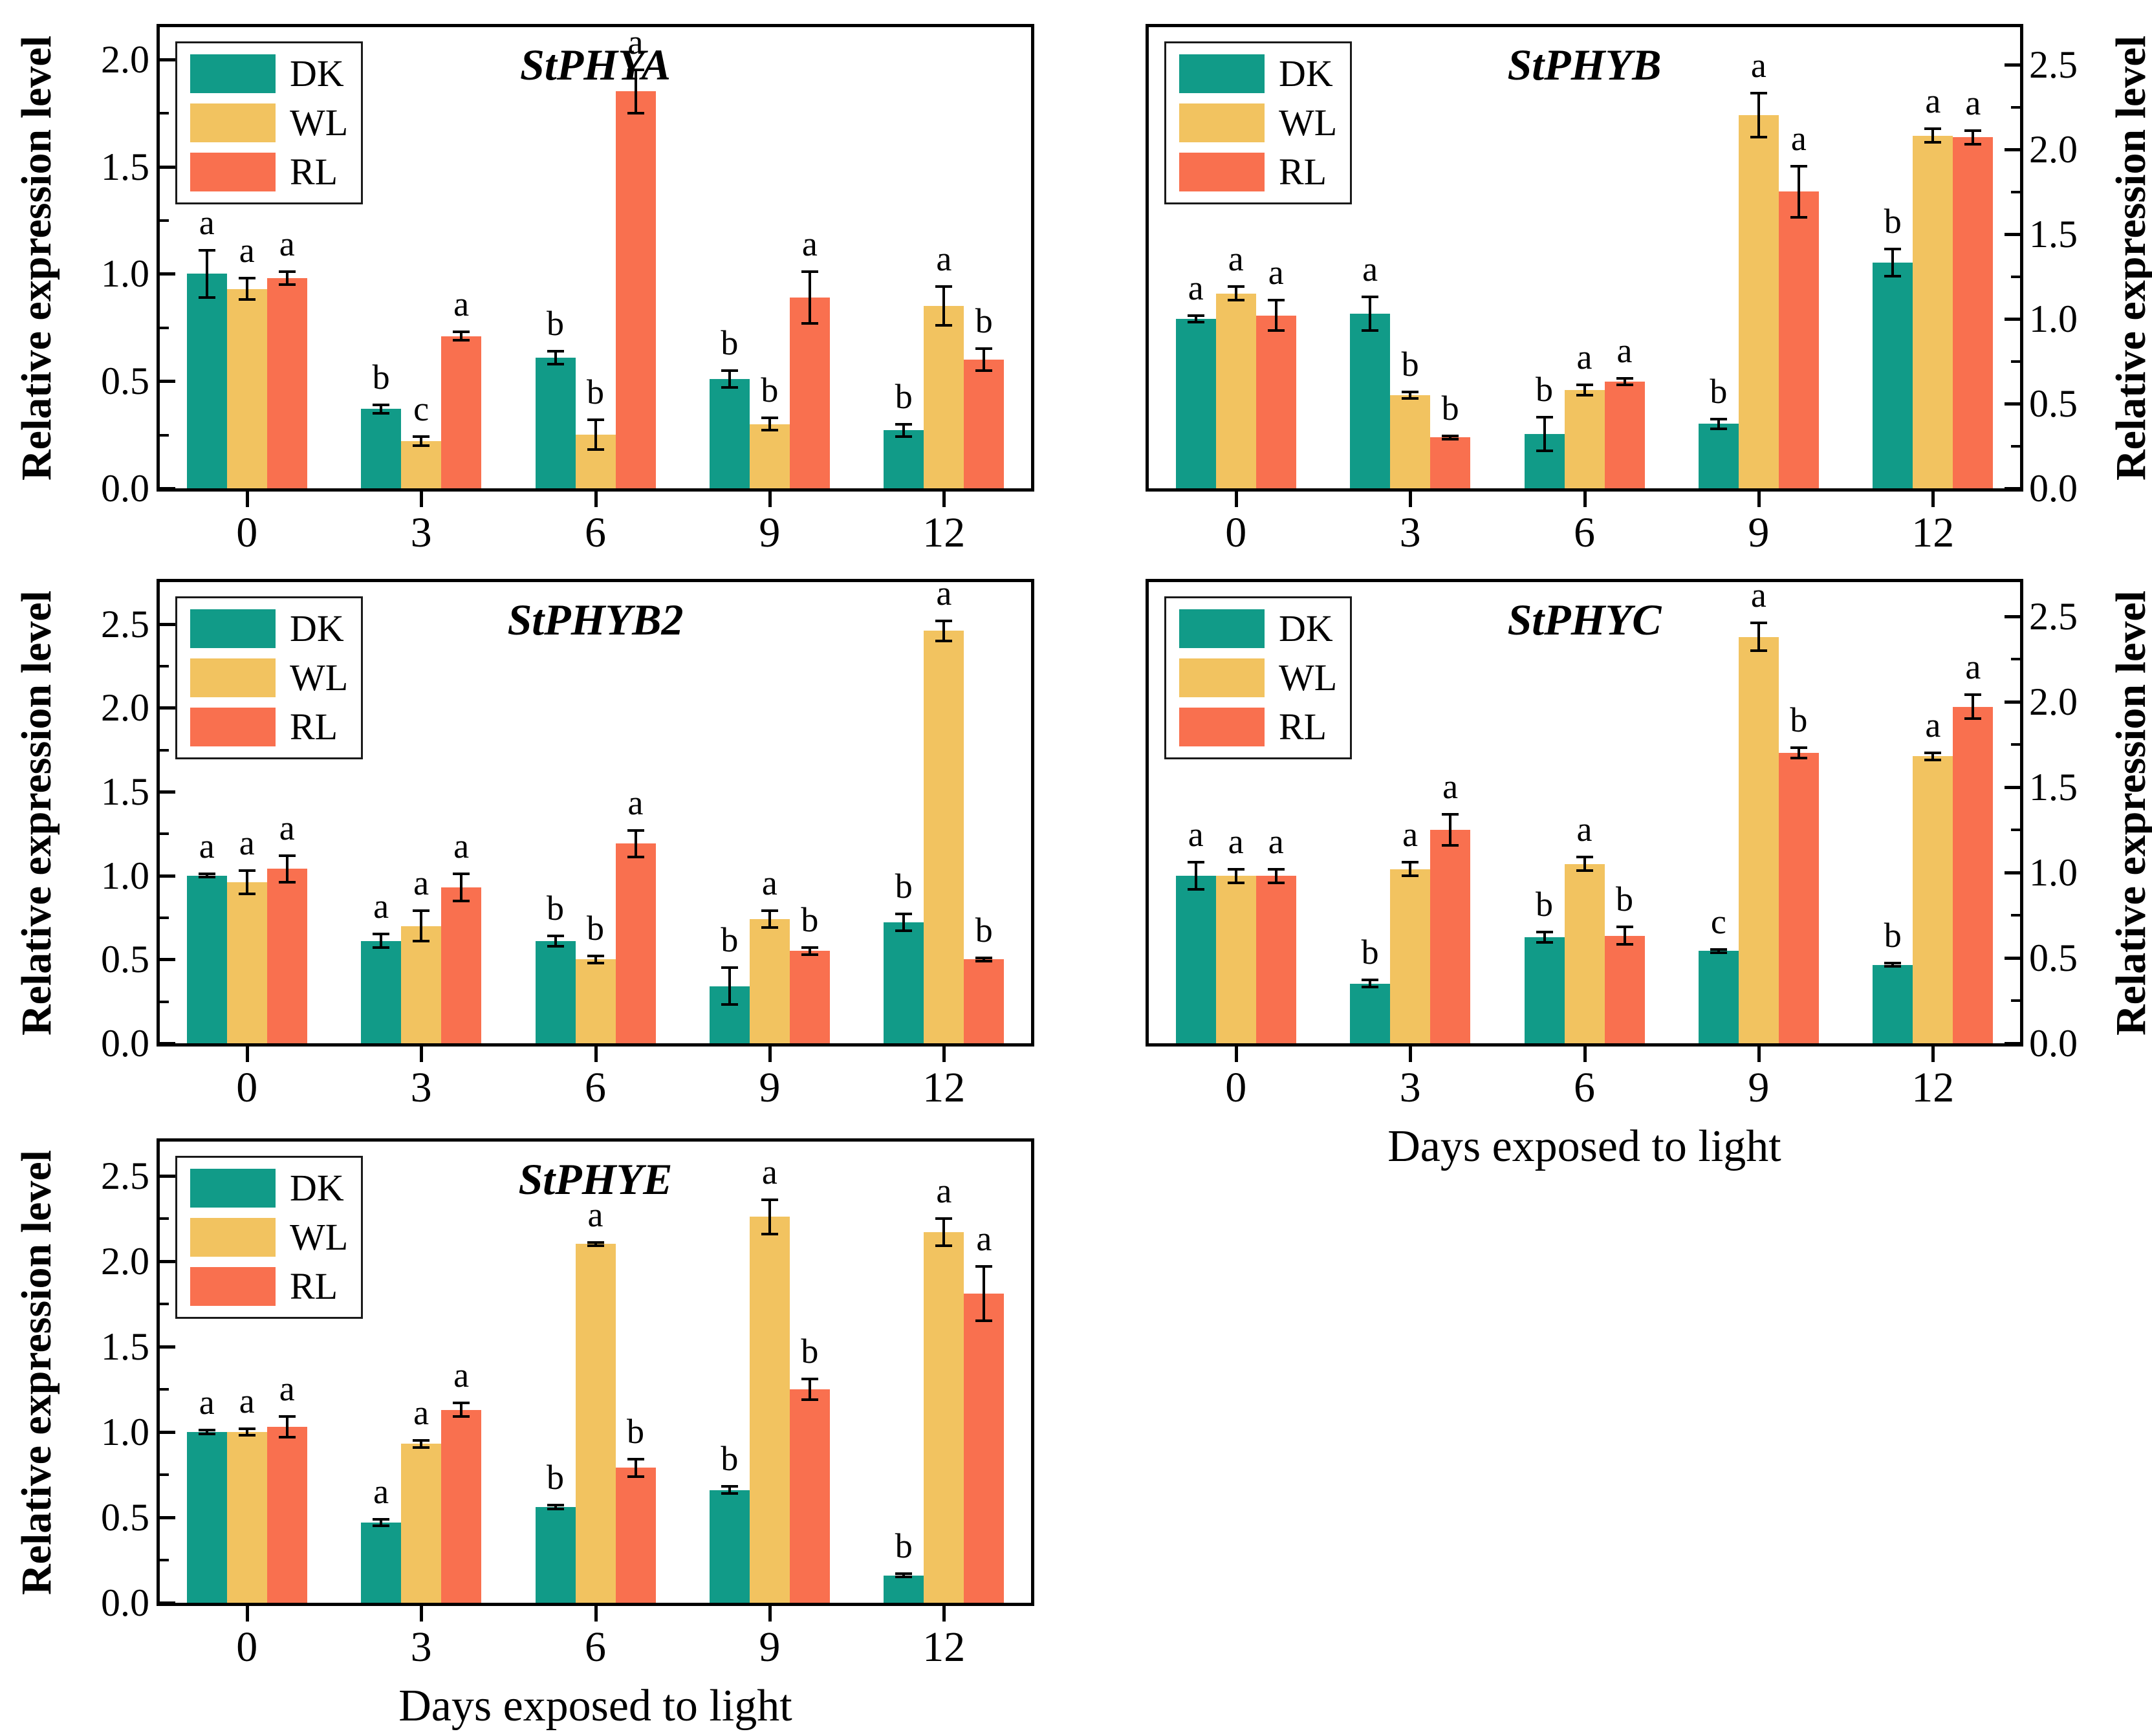 Image resolution: width=2152 pixels, height=1736 pixels. What do you see at coordinates (461, 1506) in the screenshot?
I see `bar-rl-day3` at bounding box center [461, 1506].